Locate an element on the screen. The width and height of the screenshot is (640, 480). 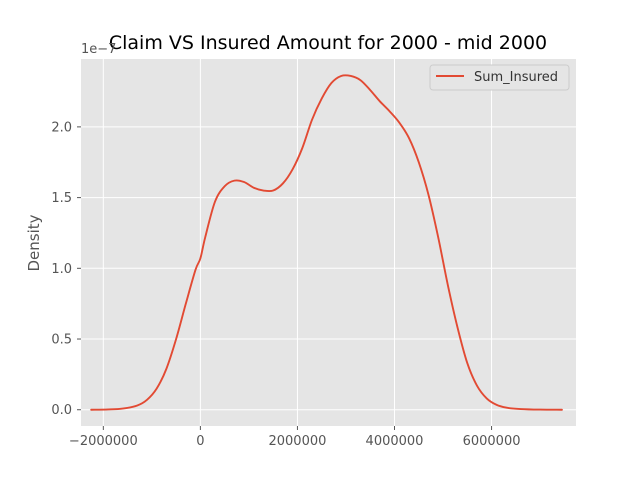
legend-box is located at coordinates (499, 77).